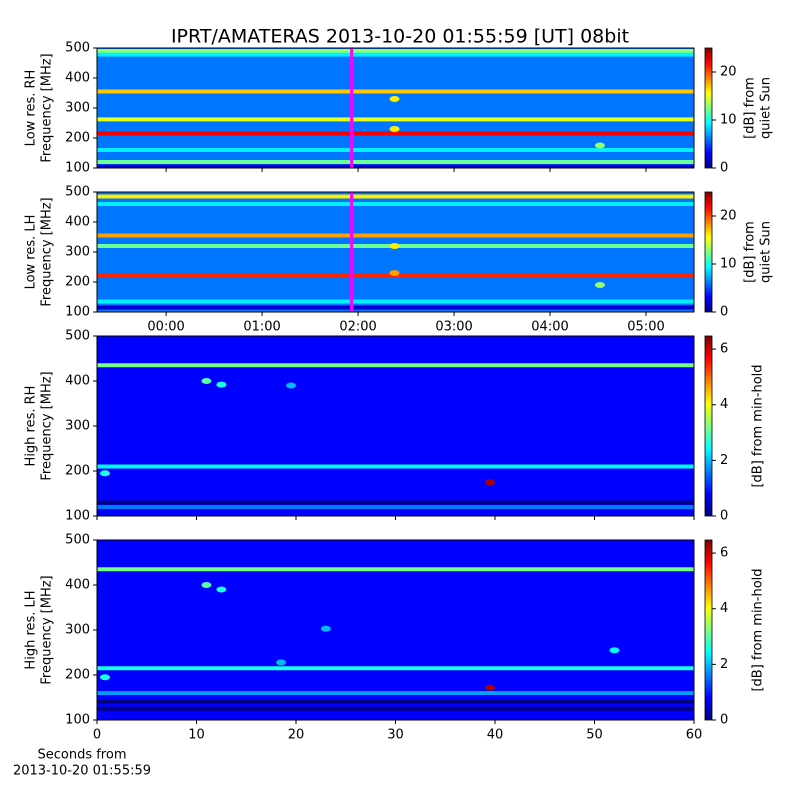  I want to click on x-tick-label: 50, so click(594, 735).